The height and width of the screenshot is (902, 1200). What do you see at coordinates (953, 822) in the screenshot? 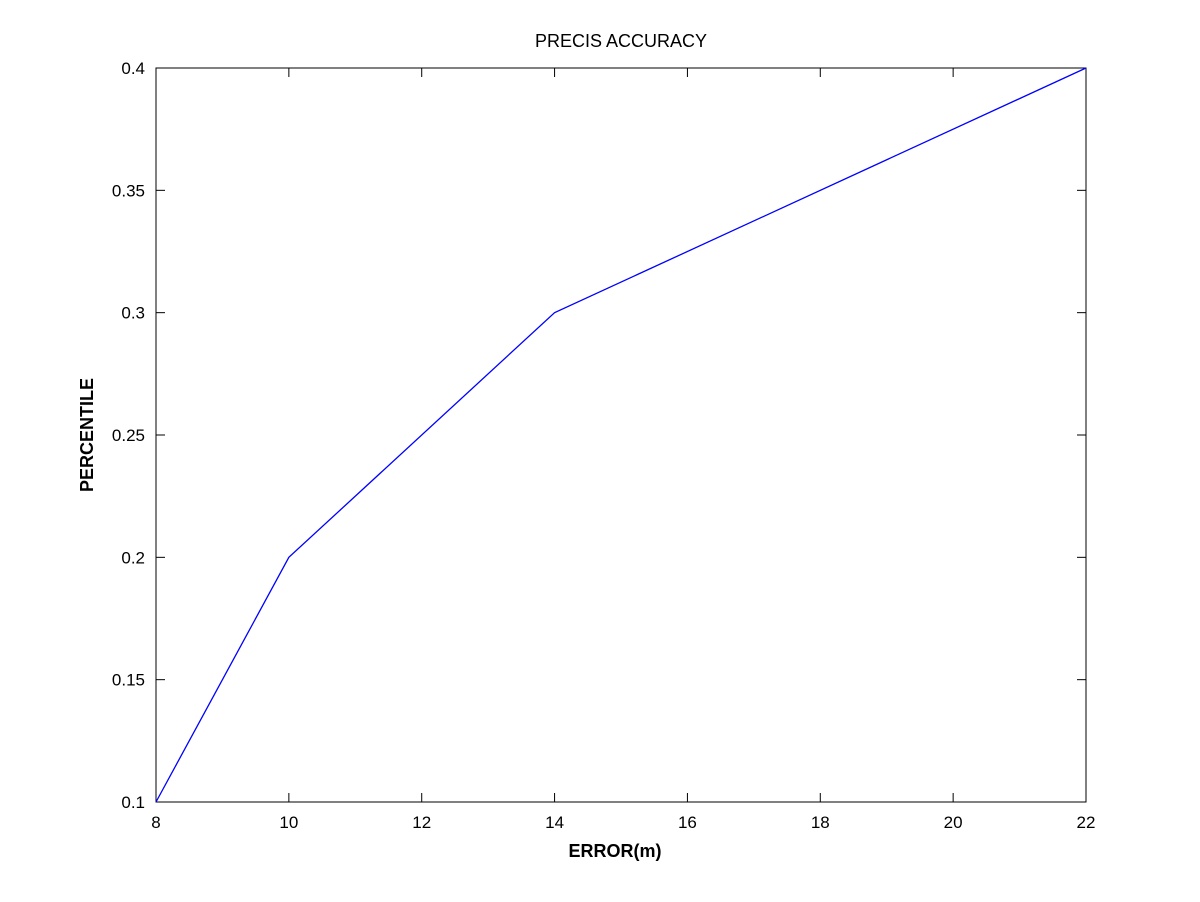
I see `x-tick-label: 20` at bounding box center [953, 822].